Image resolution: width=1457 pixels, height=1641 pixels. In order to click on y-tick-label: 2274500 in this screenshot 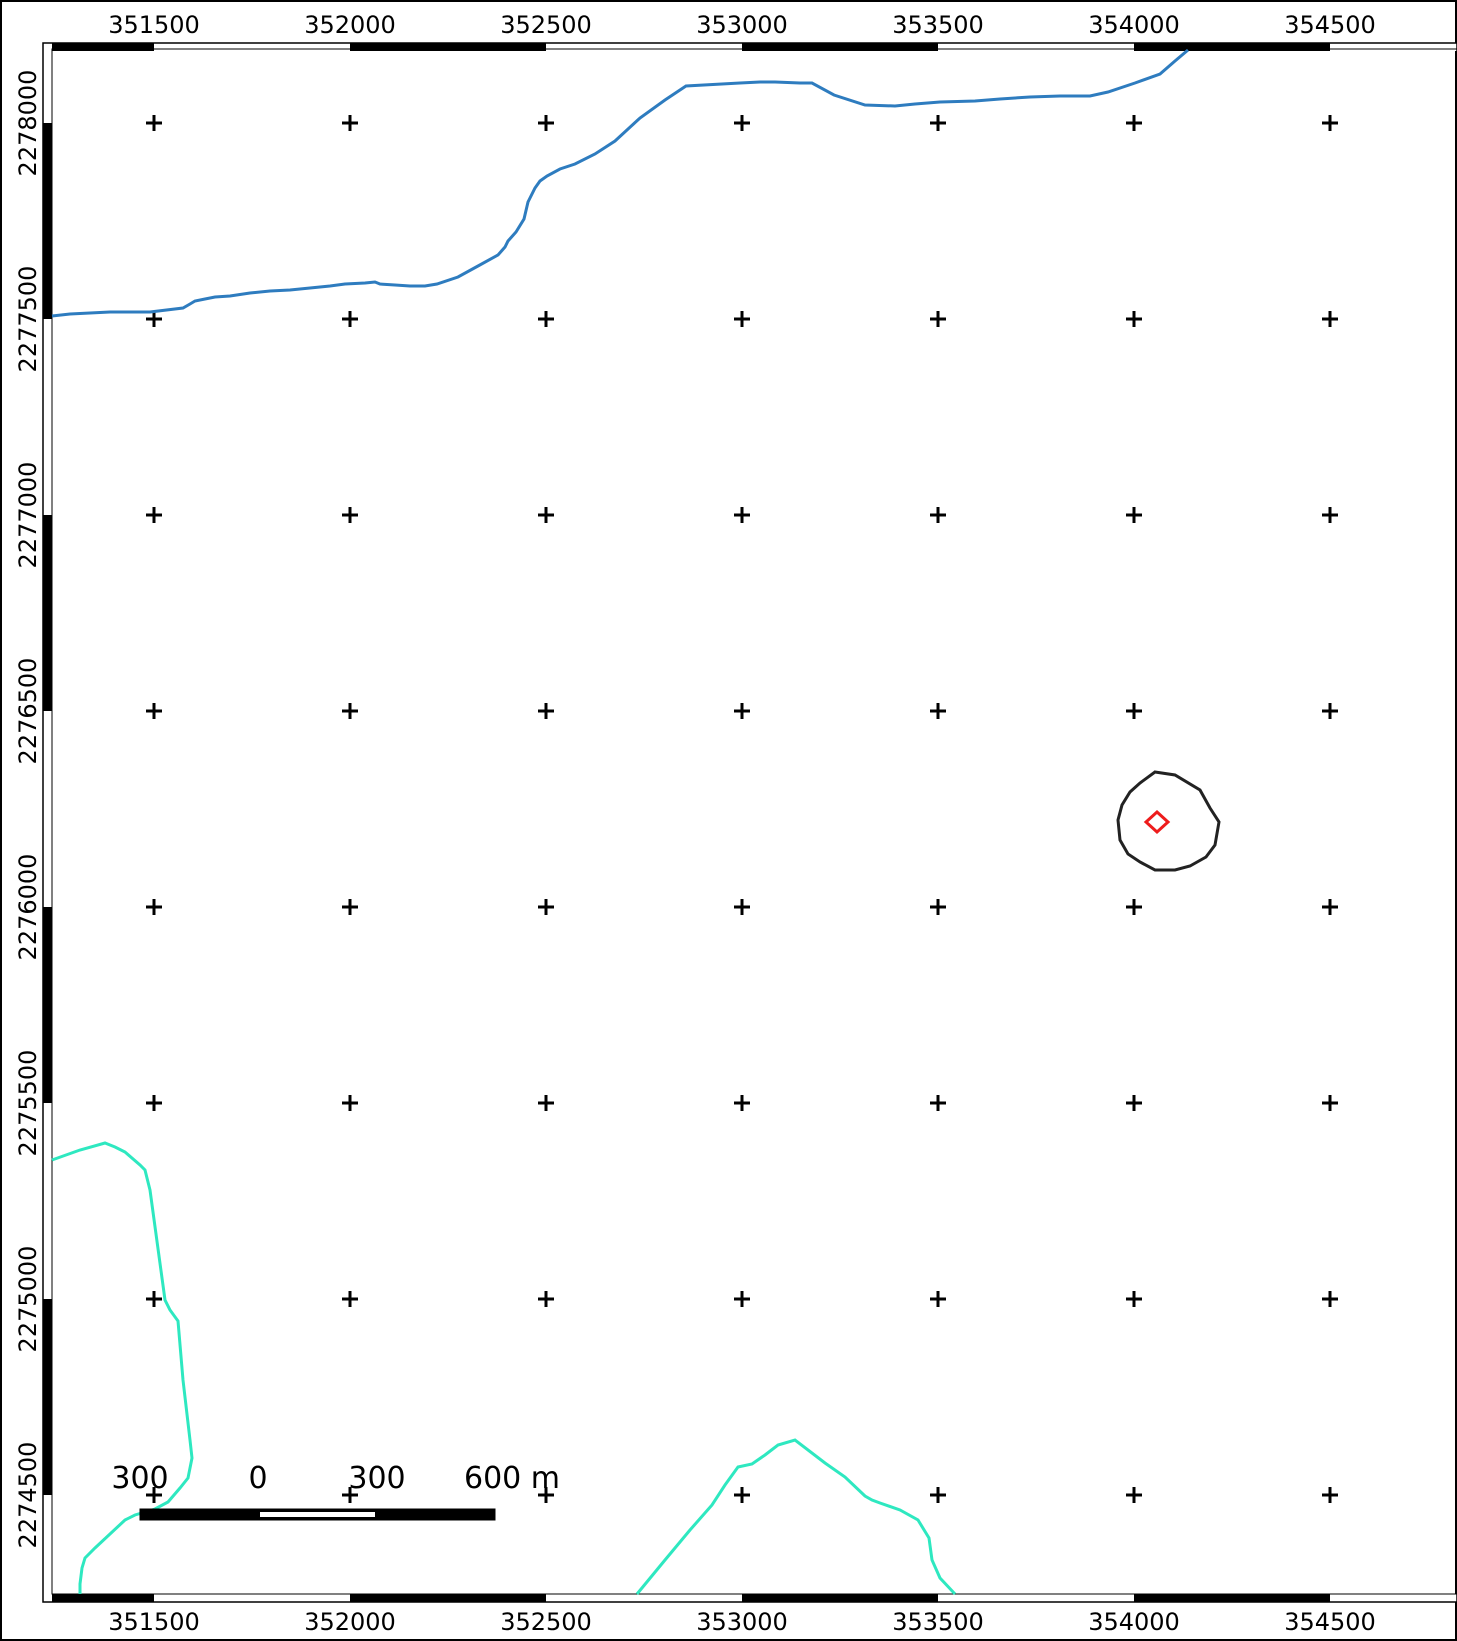, I will do `click(28, 1495)`.